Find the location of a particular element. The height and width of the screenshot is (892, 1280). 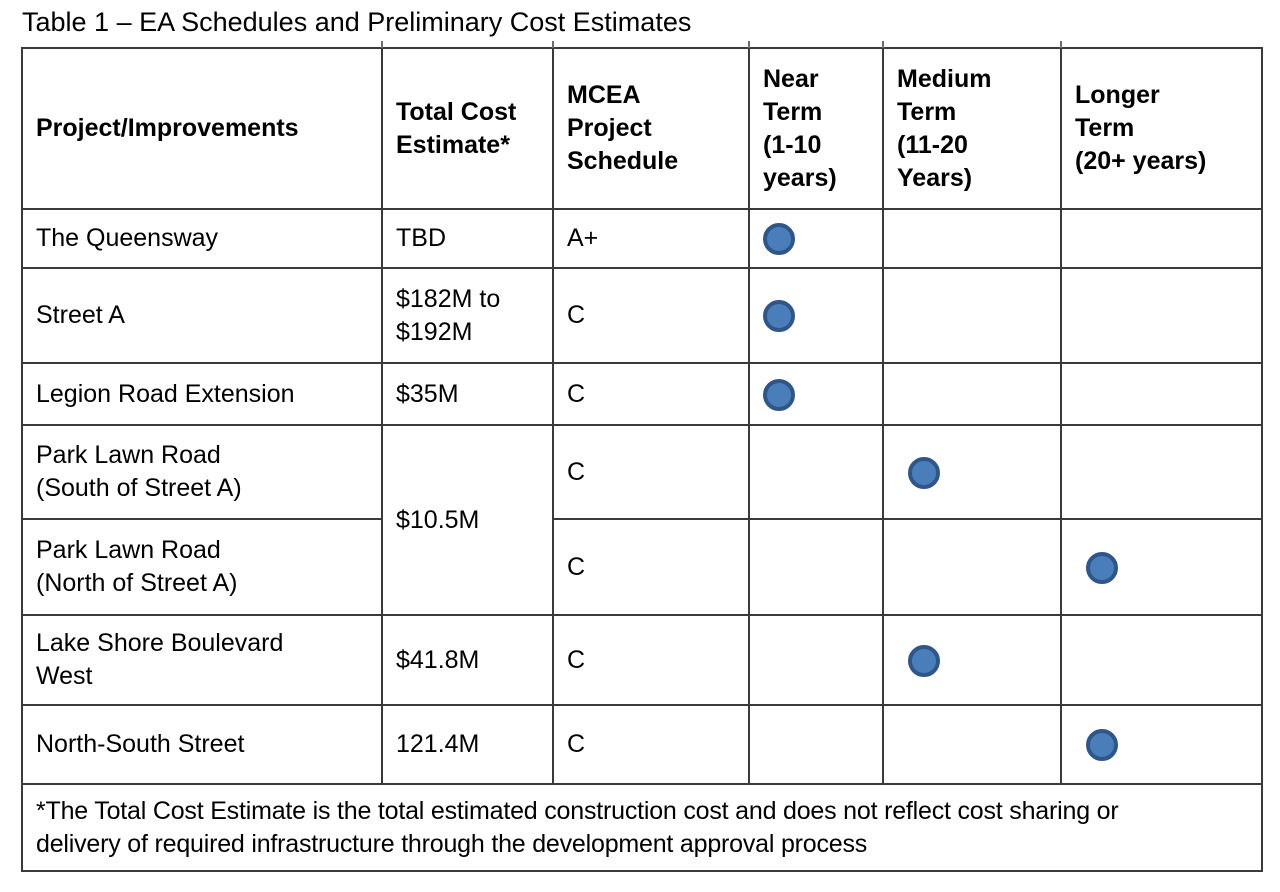

project-cell: Street A is located at coordinates (202, 315).